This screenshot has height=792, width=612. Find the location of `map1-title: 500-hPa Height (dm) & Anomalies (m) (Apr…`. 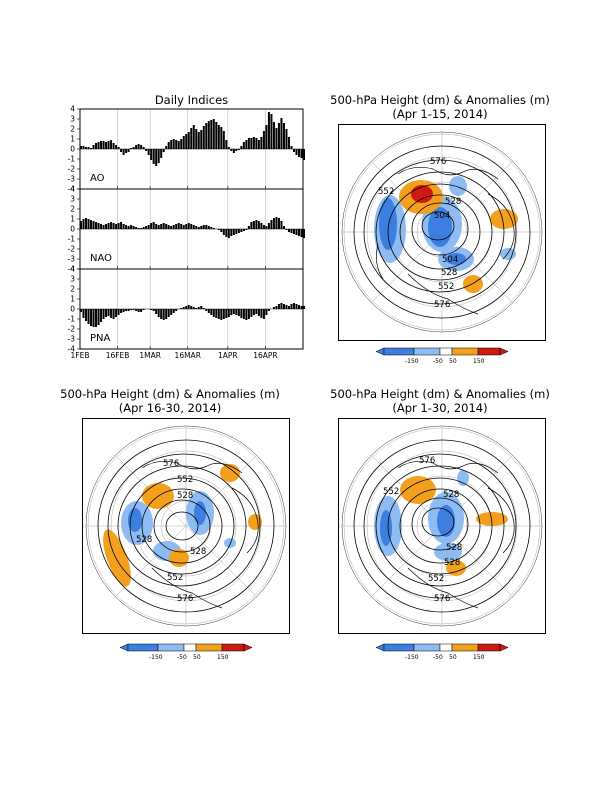

map1-title: 500-hPa Height (dm) & Anomalies (m) (Apr… is located at coordinates (440, 107).